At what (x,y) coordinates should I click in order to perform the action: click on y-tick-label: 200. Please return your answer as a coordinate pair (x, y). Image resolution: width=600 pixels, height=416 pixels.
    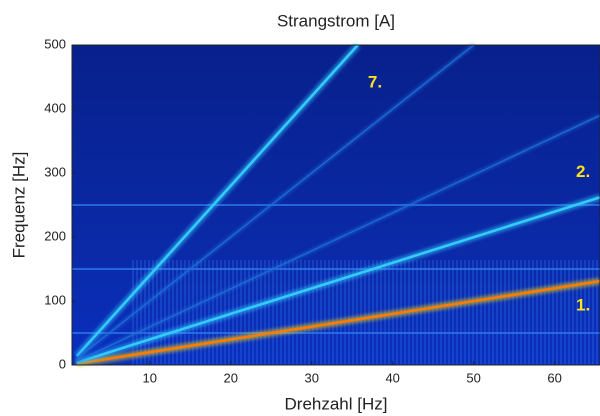
    Looking at the image, I should click on (55, 235).